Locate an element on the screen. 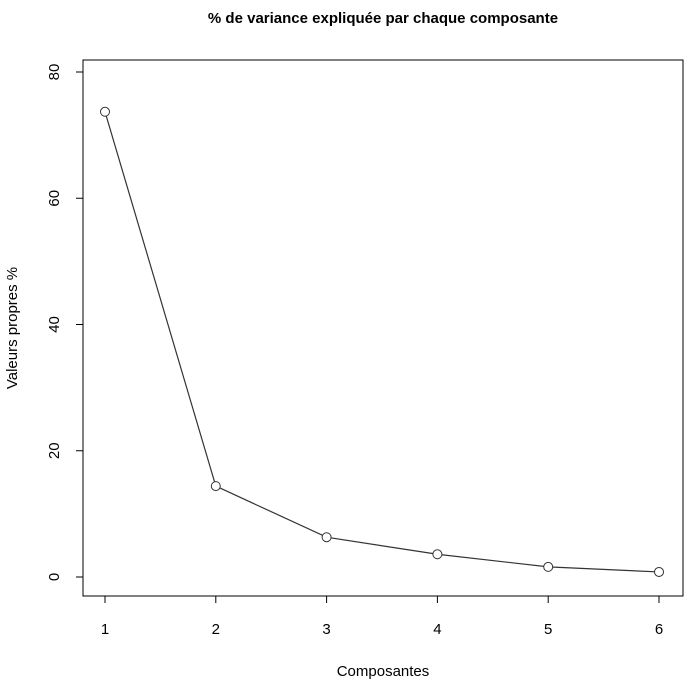 The height and width of the screenshot is (688, 696). x-tick-label: 5 is located at coordinates (548, 629).